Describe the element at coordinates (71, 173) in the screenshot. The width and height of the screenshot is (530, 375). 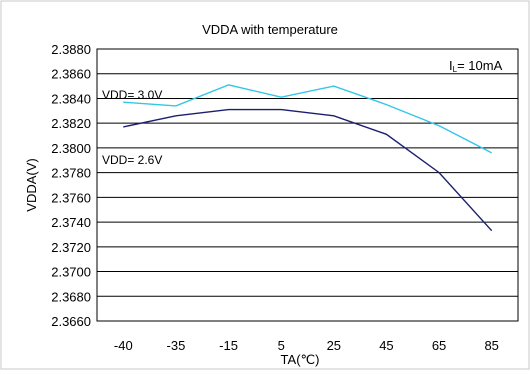
I see `y-tick-label: 2.3780` at that location.